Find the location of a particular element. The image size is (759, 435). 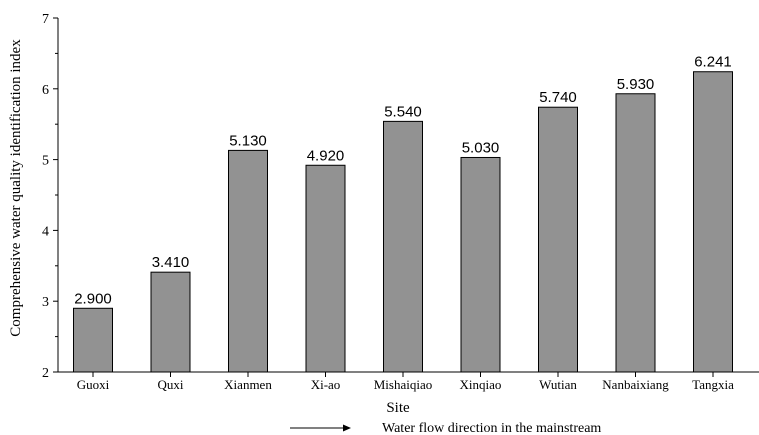

x-tick-label: Xianmen is located at coordinates (248, 384).